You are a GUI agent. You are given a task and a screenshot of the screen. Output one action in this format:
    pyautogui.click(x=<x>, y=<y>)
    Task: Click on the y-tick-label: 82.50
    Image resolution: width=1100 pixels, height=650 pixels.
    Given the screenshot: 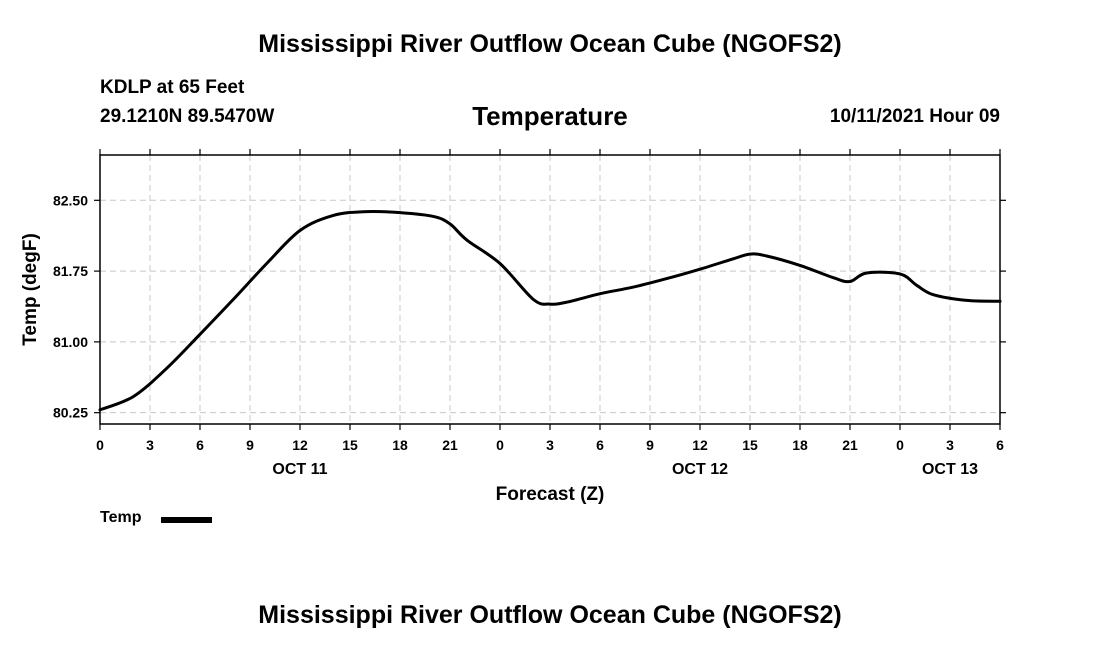 What is the action you would take?
    pyautogui.click(x=70, y=200)
    